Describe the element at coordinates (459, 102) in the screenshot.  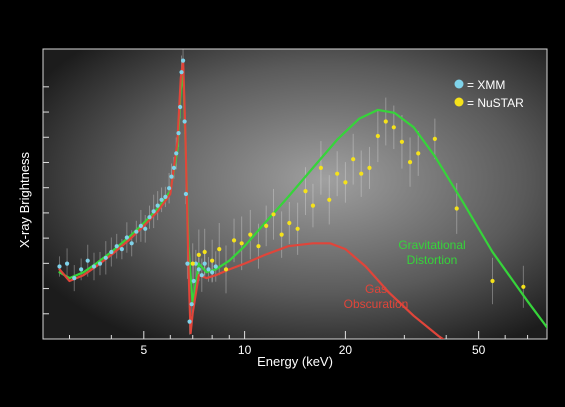
I see `legend-marker-nustar` at that location.